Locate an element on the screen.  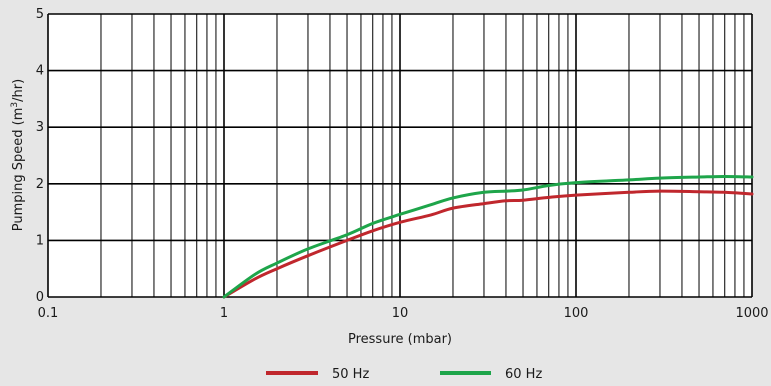
y-tick-label: 1 is located at coordinates (40, 240).